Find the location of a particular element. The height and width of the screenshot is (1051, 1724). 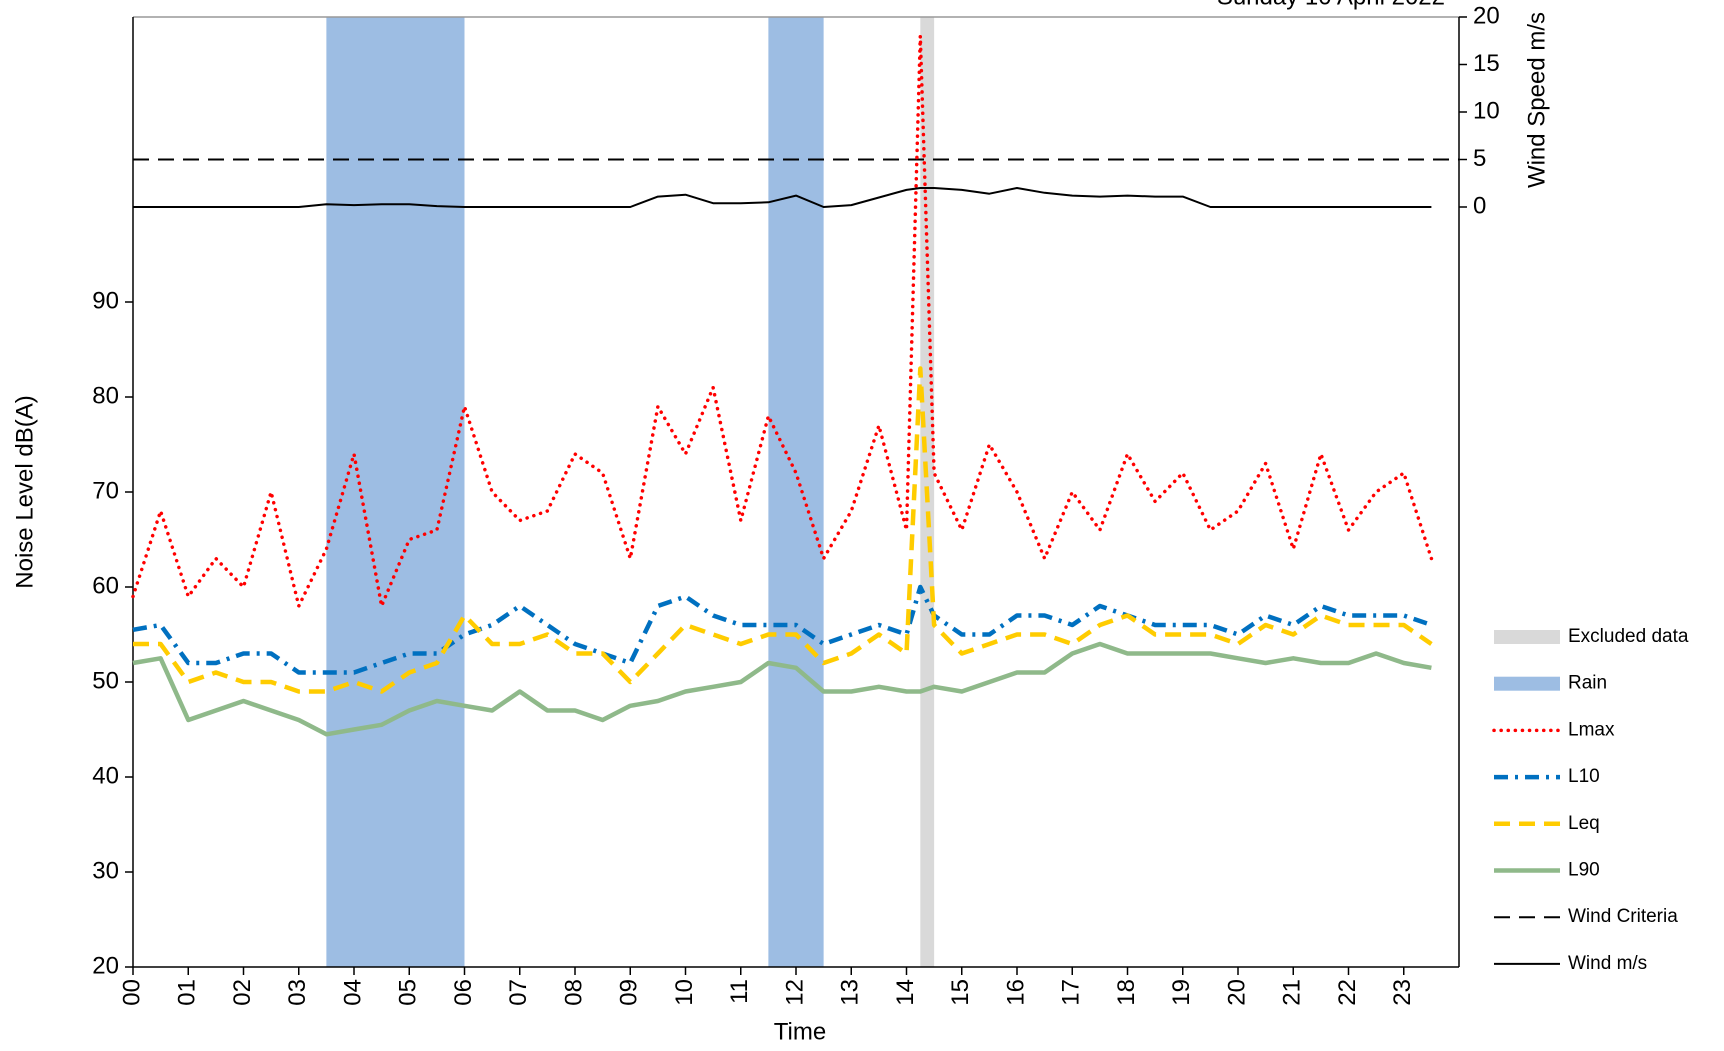

y2-axis-label: Wind Speed m/s is located at coordinates (1536, 100).